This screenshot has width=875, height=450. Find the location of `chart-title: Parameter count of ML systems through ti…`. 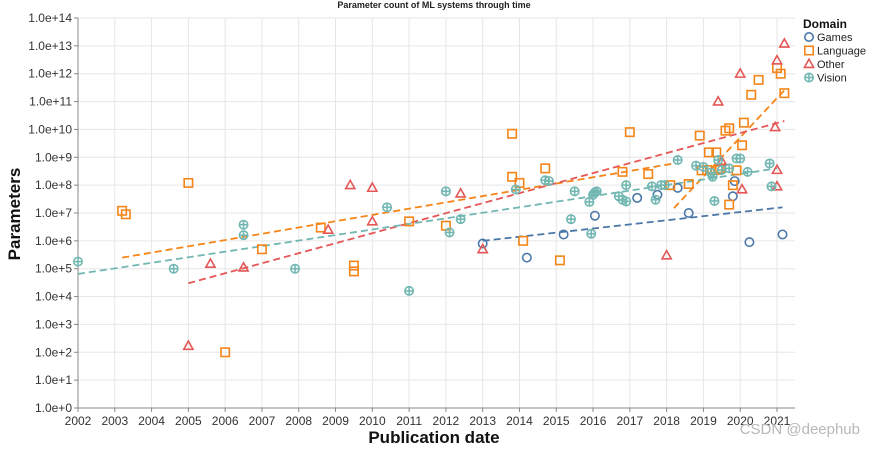

chart-title: Parameter count of ML systems through ti… is located at coordinates (433, 5).